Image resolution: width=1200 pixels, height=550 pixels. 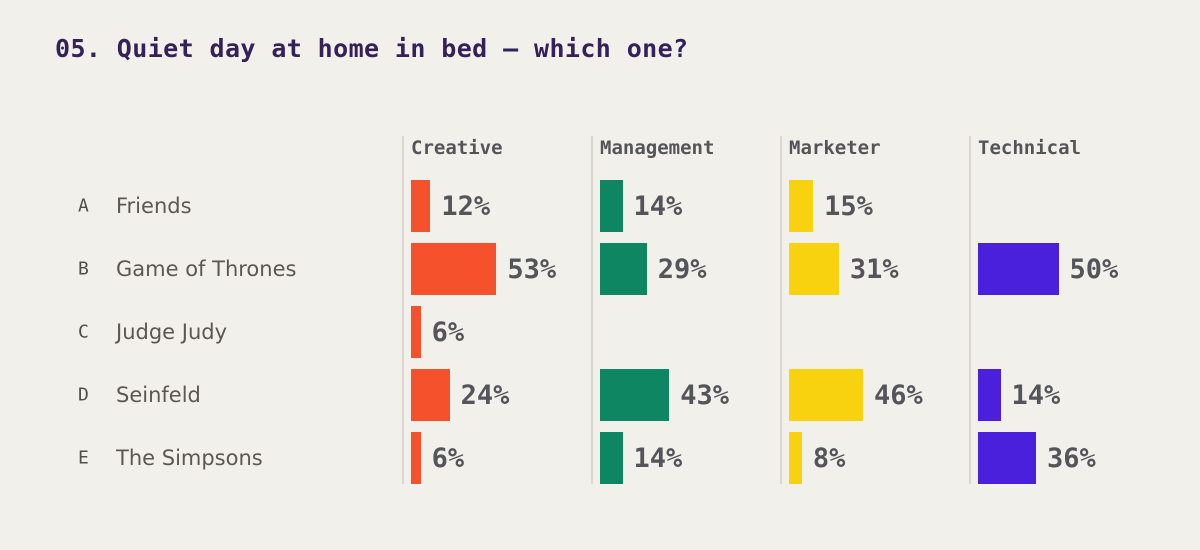 I want to click on column-header-marketer: Marketer, so click(x=835, y=148).